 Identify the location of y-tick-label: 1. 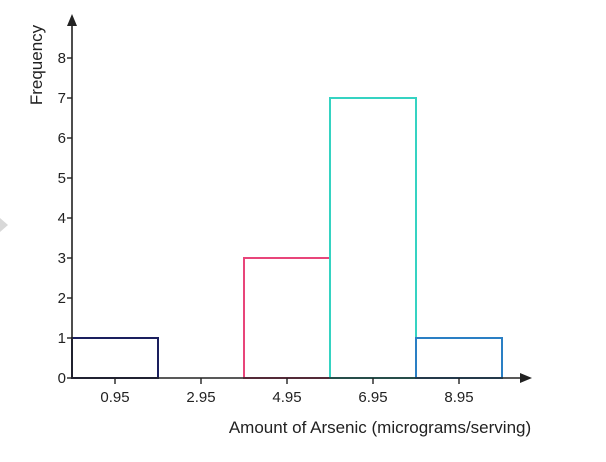
(62, 338).